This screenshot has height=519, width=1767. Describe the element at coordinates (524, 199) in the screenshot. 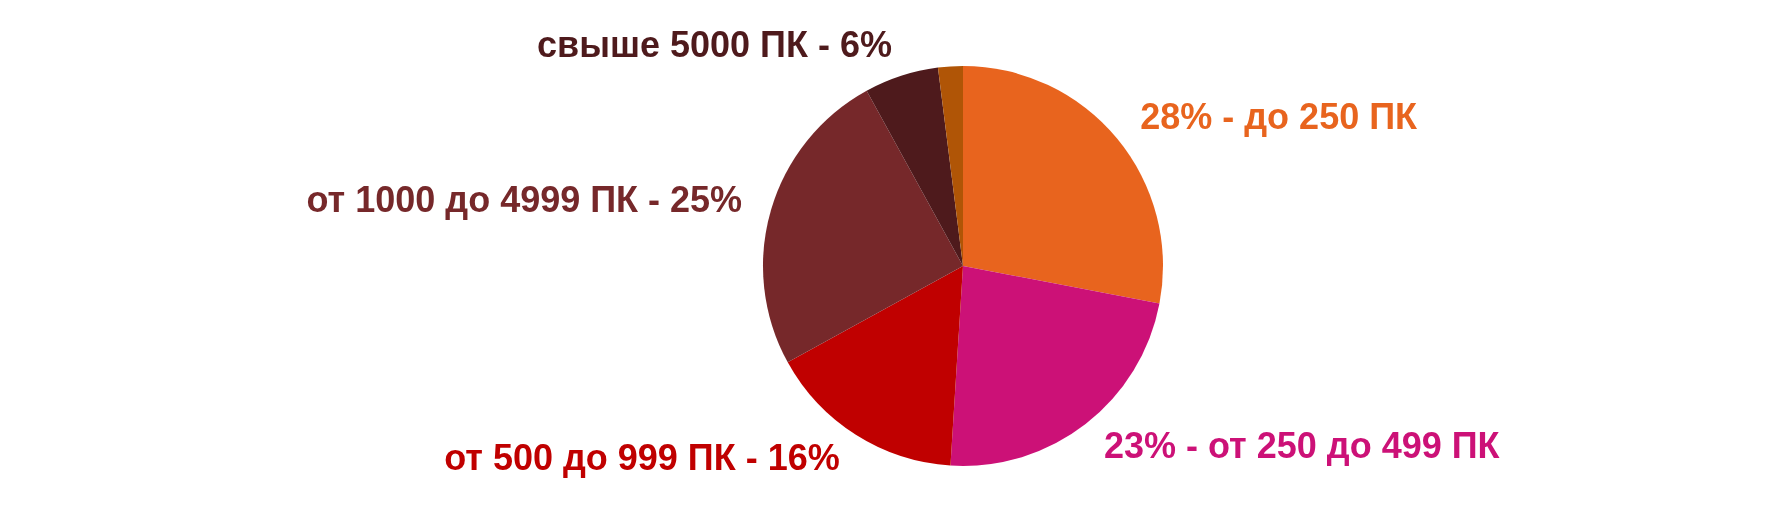

I see `slice-label: от 1000 до 4999 ПК - 25%` at that location.